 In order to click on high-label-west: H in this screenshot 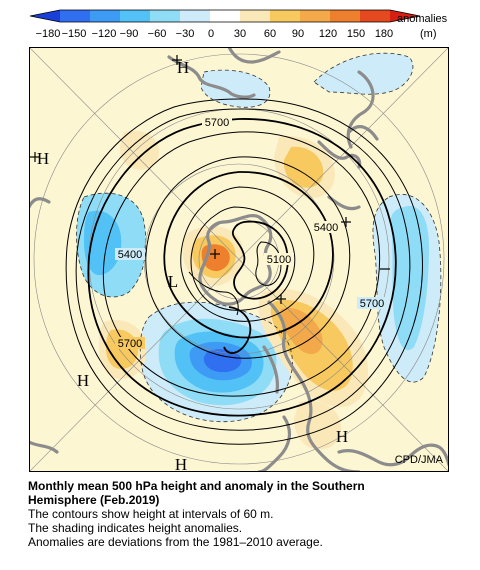, I will do `click(43, 158)`.